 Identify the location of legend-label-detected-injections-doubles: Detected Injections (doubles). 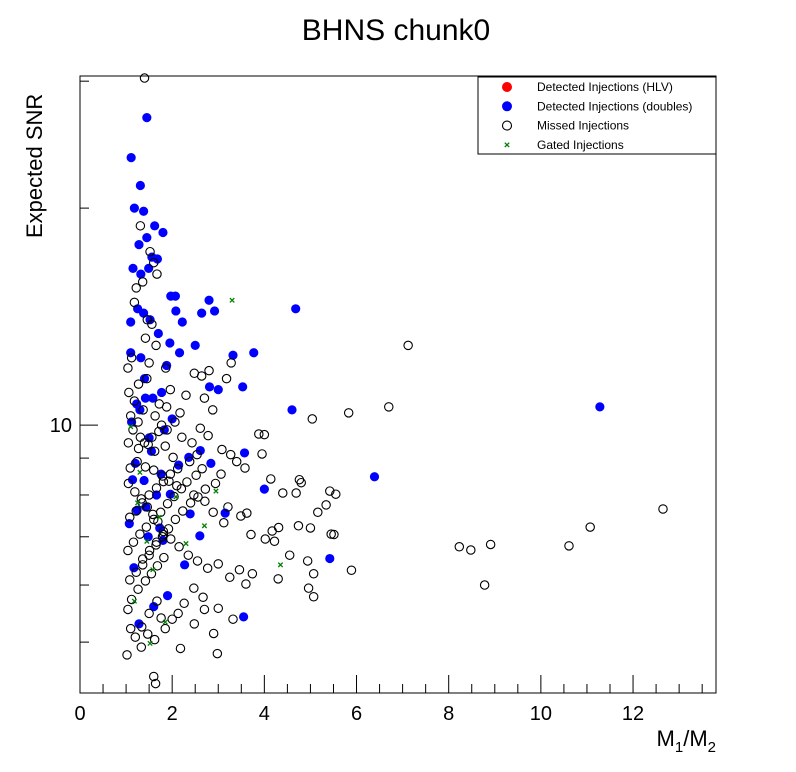
(614, 106).